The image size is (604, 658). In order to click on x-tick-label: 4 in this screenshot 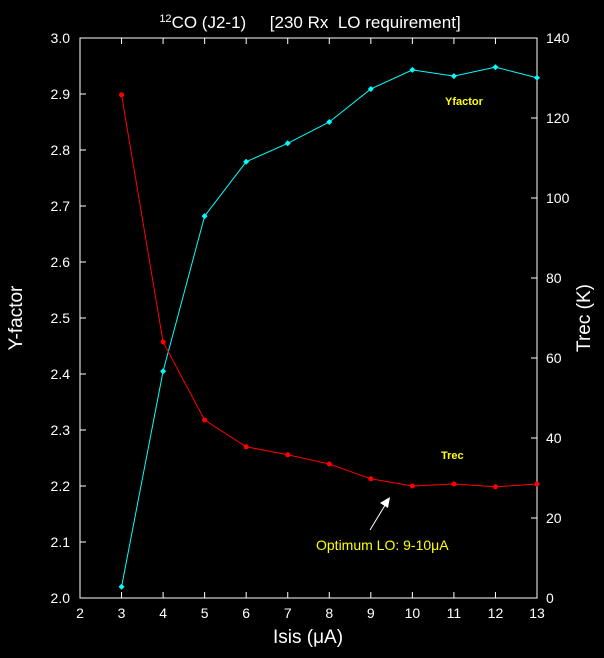, I will do `click(163, 613)`.